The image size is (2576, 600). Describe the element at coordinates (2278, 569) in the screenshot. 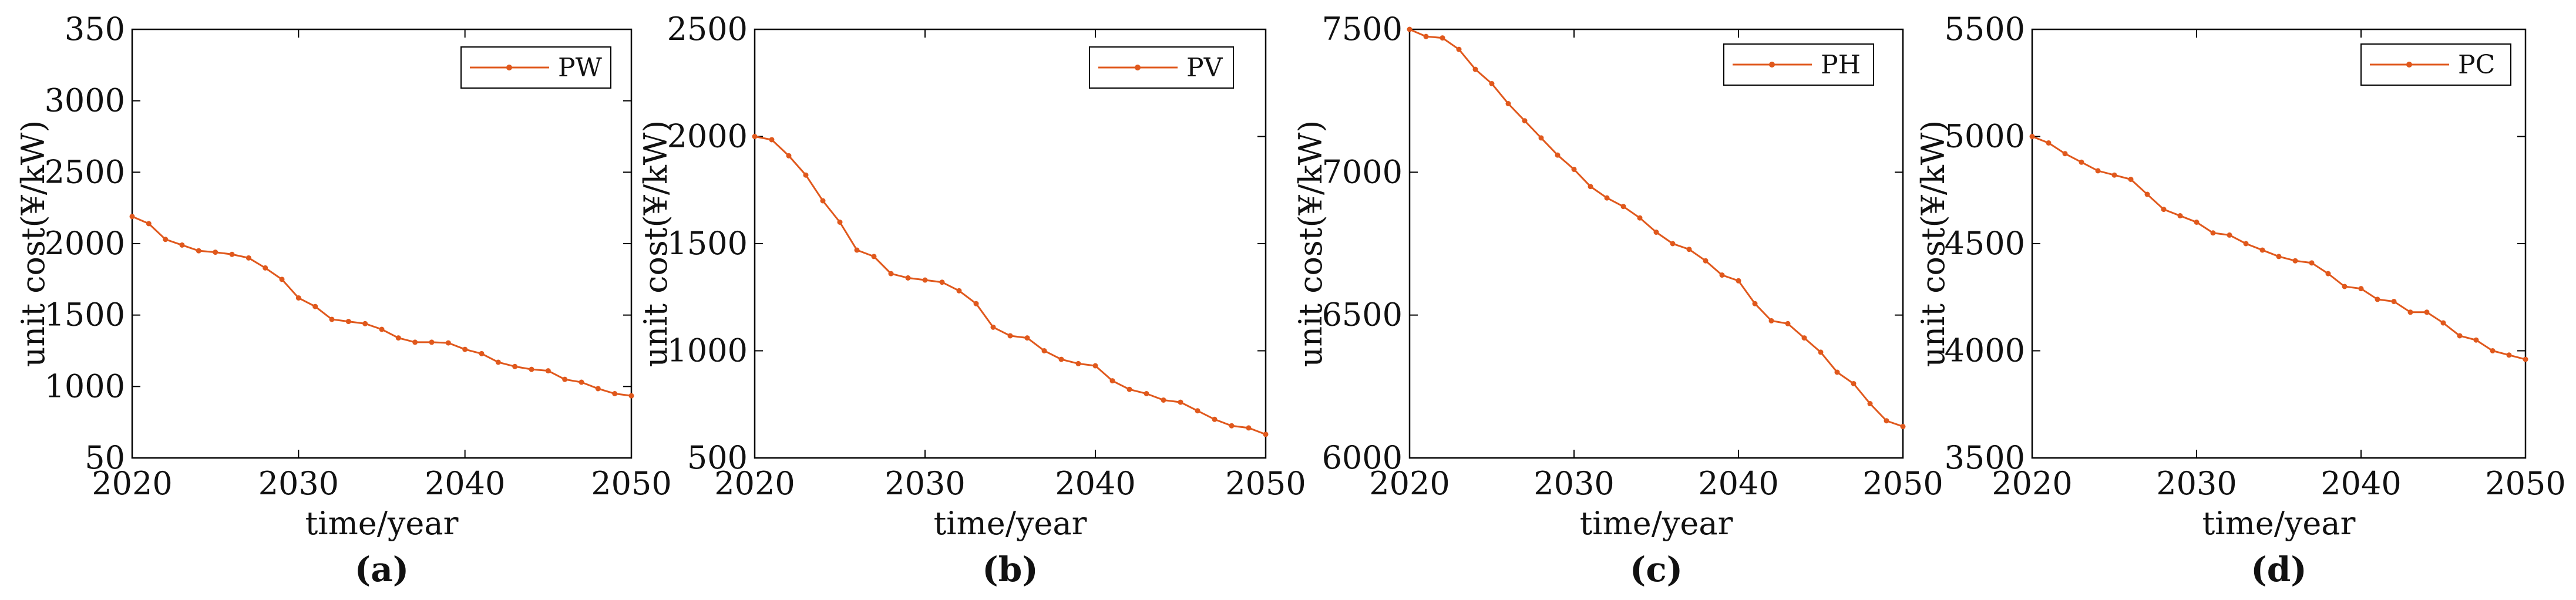

I see `panel-label: (d)` at that location.